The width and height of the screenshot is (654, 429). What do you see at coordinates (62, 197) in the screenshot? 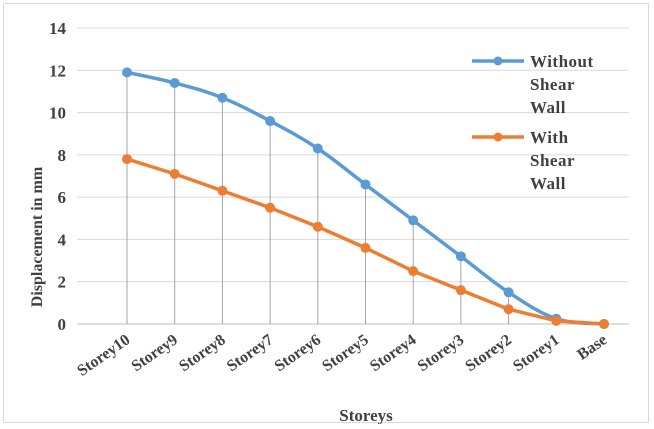
I see `y-tick-label: 6` at bounding box center [62, 197].